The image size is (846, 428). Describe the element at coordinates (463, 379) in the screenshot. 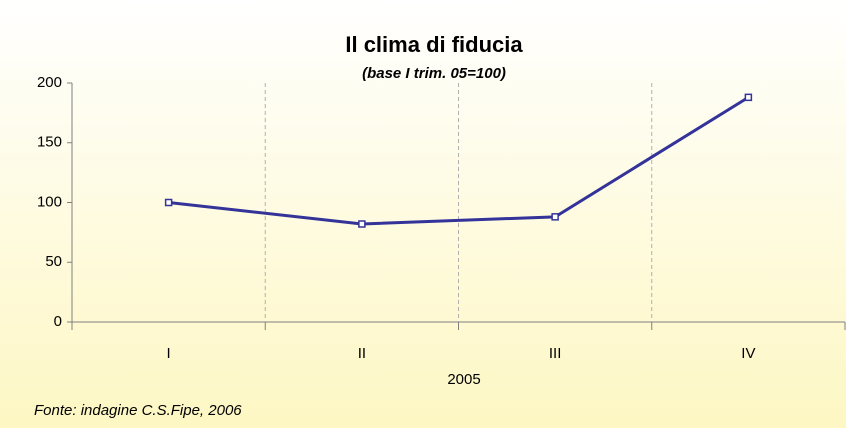

I see `x-axis-label: 2005` at that location.